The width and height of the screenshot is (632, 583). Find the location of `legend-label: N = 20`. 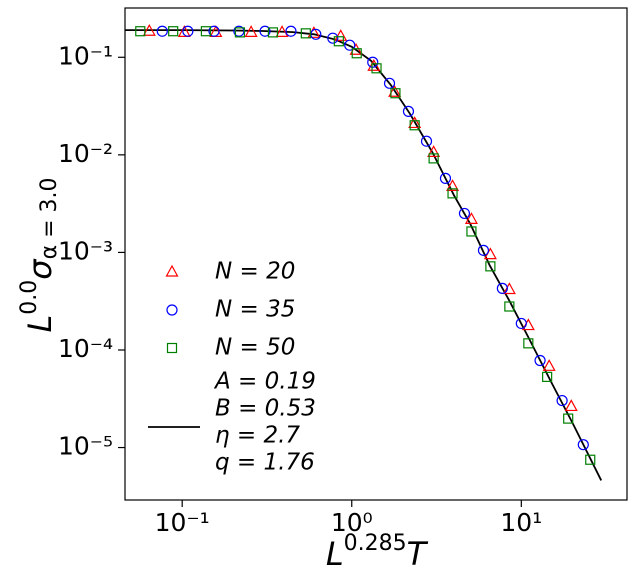

legend-label: N = 20 is located at coordinates (255, 272).